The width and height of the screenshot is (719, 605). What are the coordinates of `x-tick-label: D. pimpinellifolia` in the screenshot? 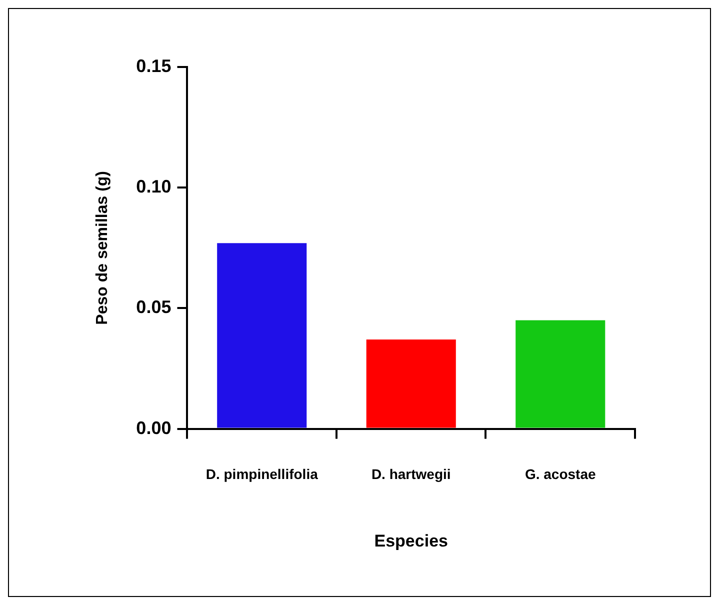 It's located at (262, 474).